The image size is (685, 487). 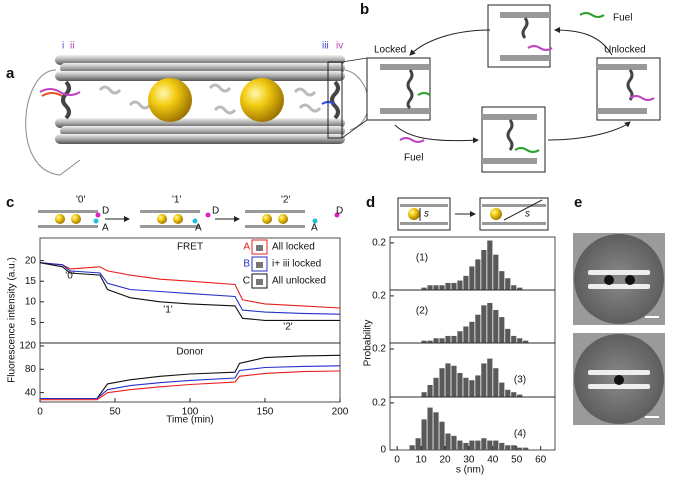 I want to click on x-tick-label: 200, so click(x=340, y=412).